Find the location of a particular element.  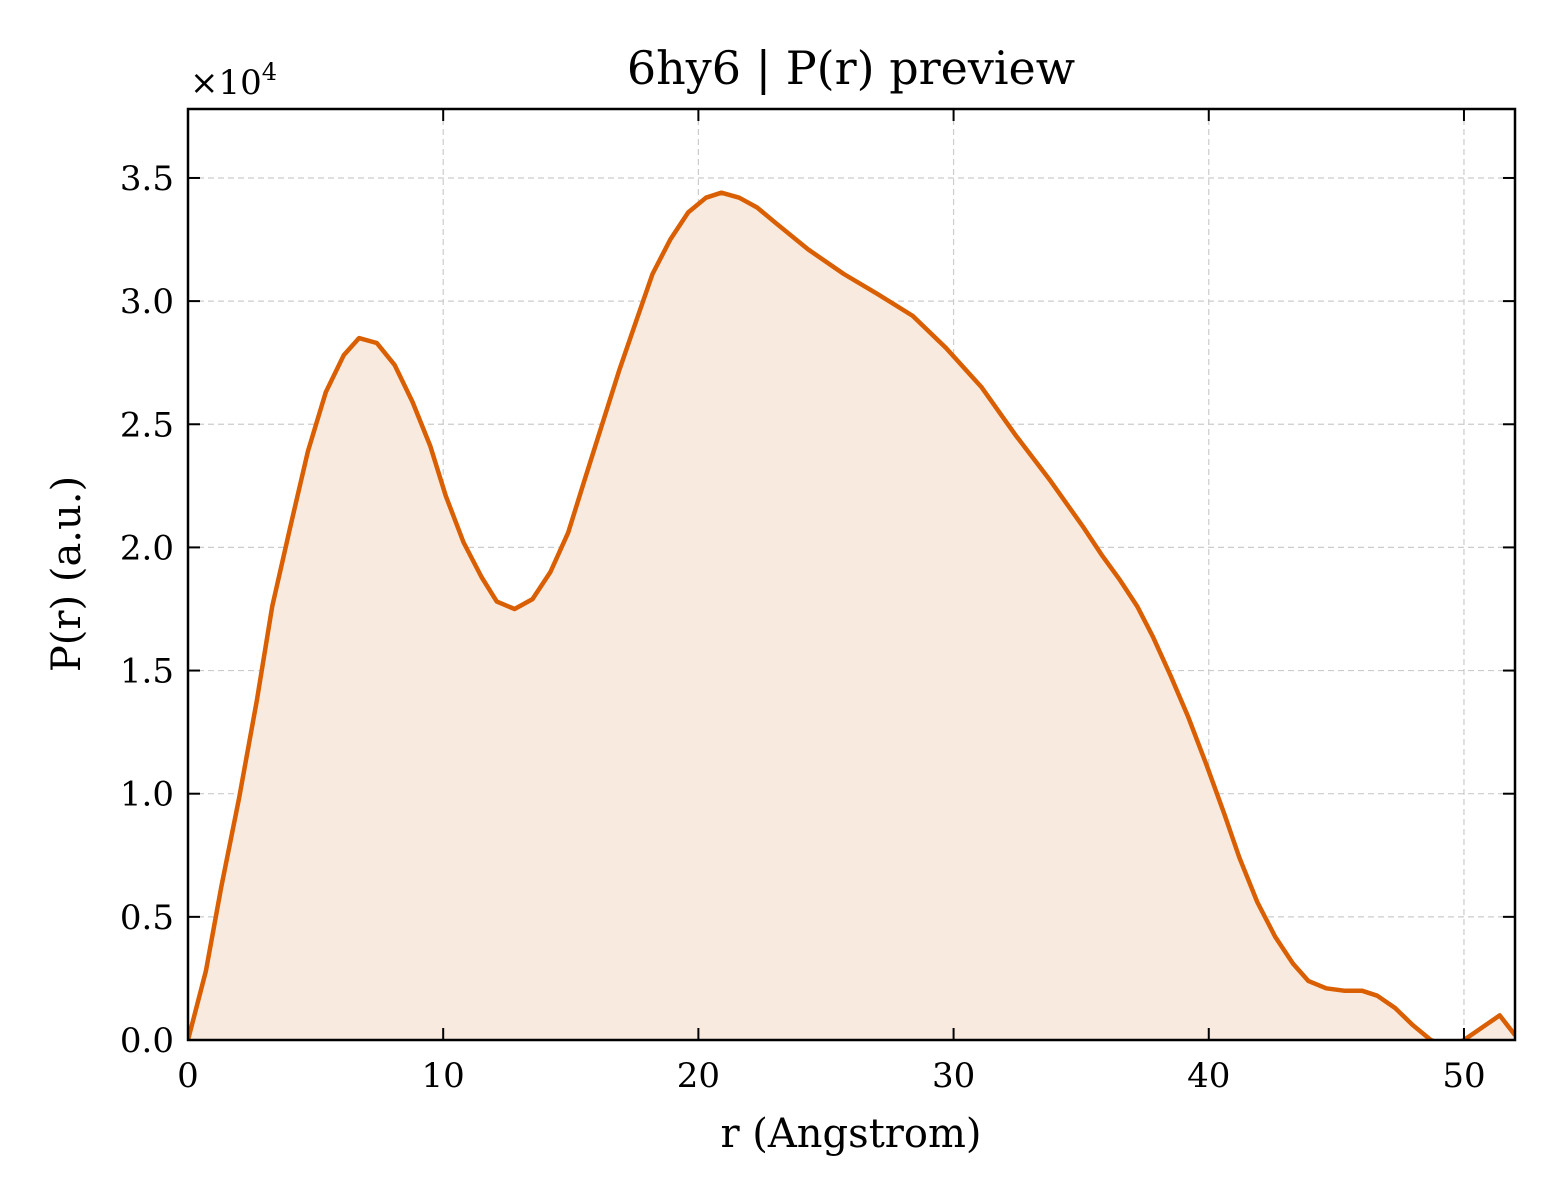

y-multiplier-base: ×10 is located at coordinates (226, 83).